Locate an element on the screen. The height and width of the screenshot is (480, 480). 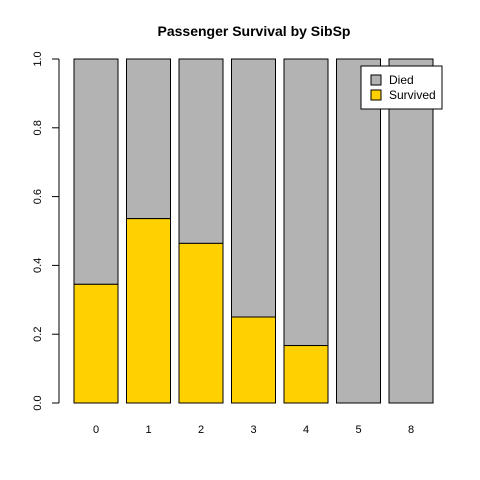
x-tick-label-3: 3 is located at coordinates (253, 430).